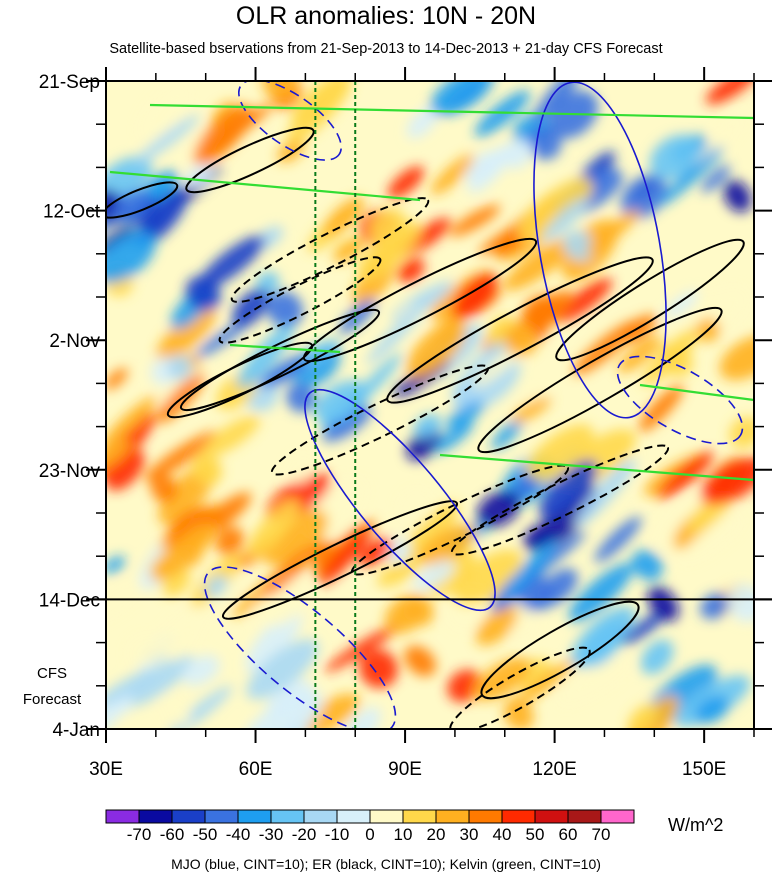 The image size is (772, 878). What do you see at coordinates (238, 834) in the screenshot?
I see `colorbar-label: -40` at bounding box center [238, 834].